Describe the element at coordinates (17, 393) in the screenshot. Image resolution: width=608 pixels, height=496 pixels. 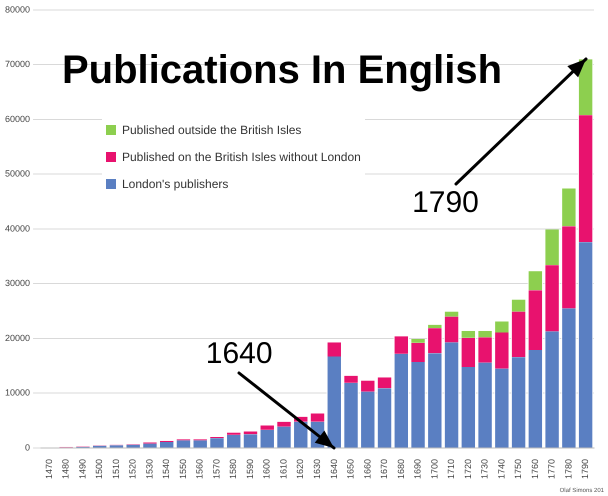
I see `y-tick-label: 10000` at that location.